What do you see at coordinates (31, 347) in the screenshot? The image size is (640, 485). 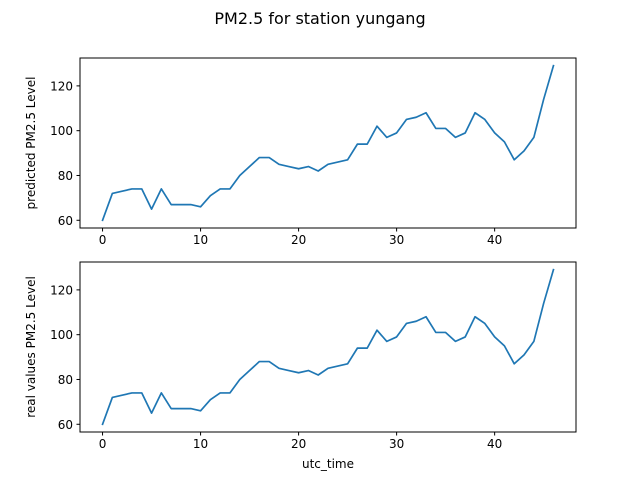 I see `panel-2-y-axis-label: real values PM2.5 Level` at bounding box center [31, 347].